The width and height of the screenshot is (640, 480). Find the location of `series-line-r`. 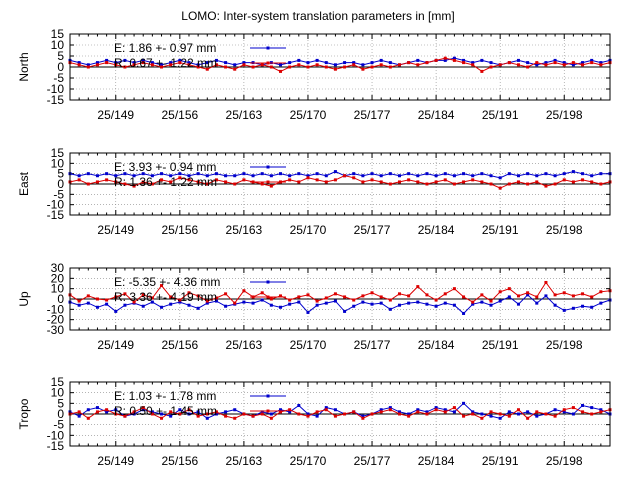

series-line-r is located at coordinates (340, 413).